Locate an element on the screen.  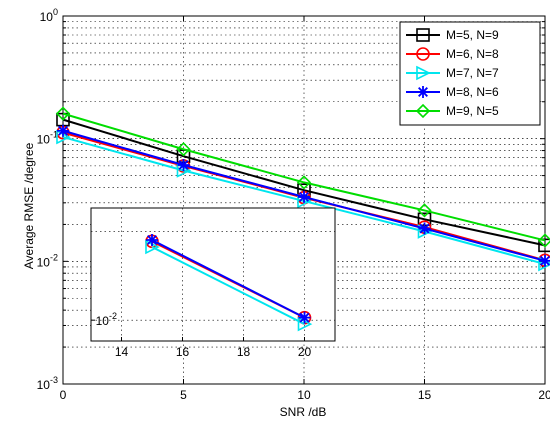
inset-frame is located at coordinates (213, 274).